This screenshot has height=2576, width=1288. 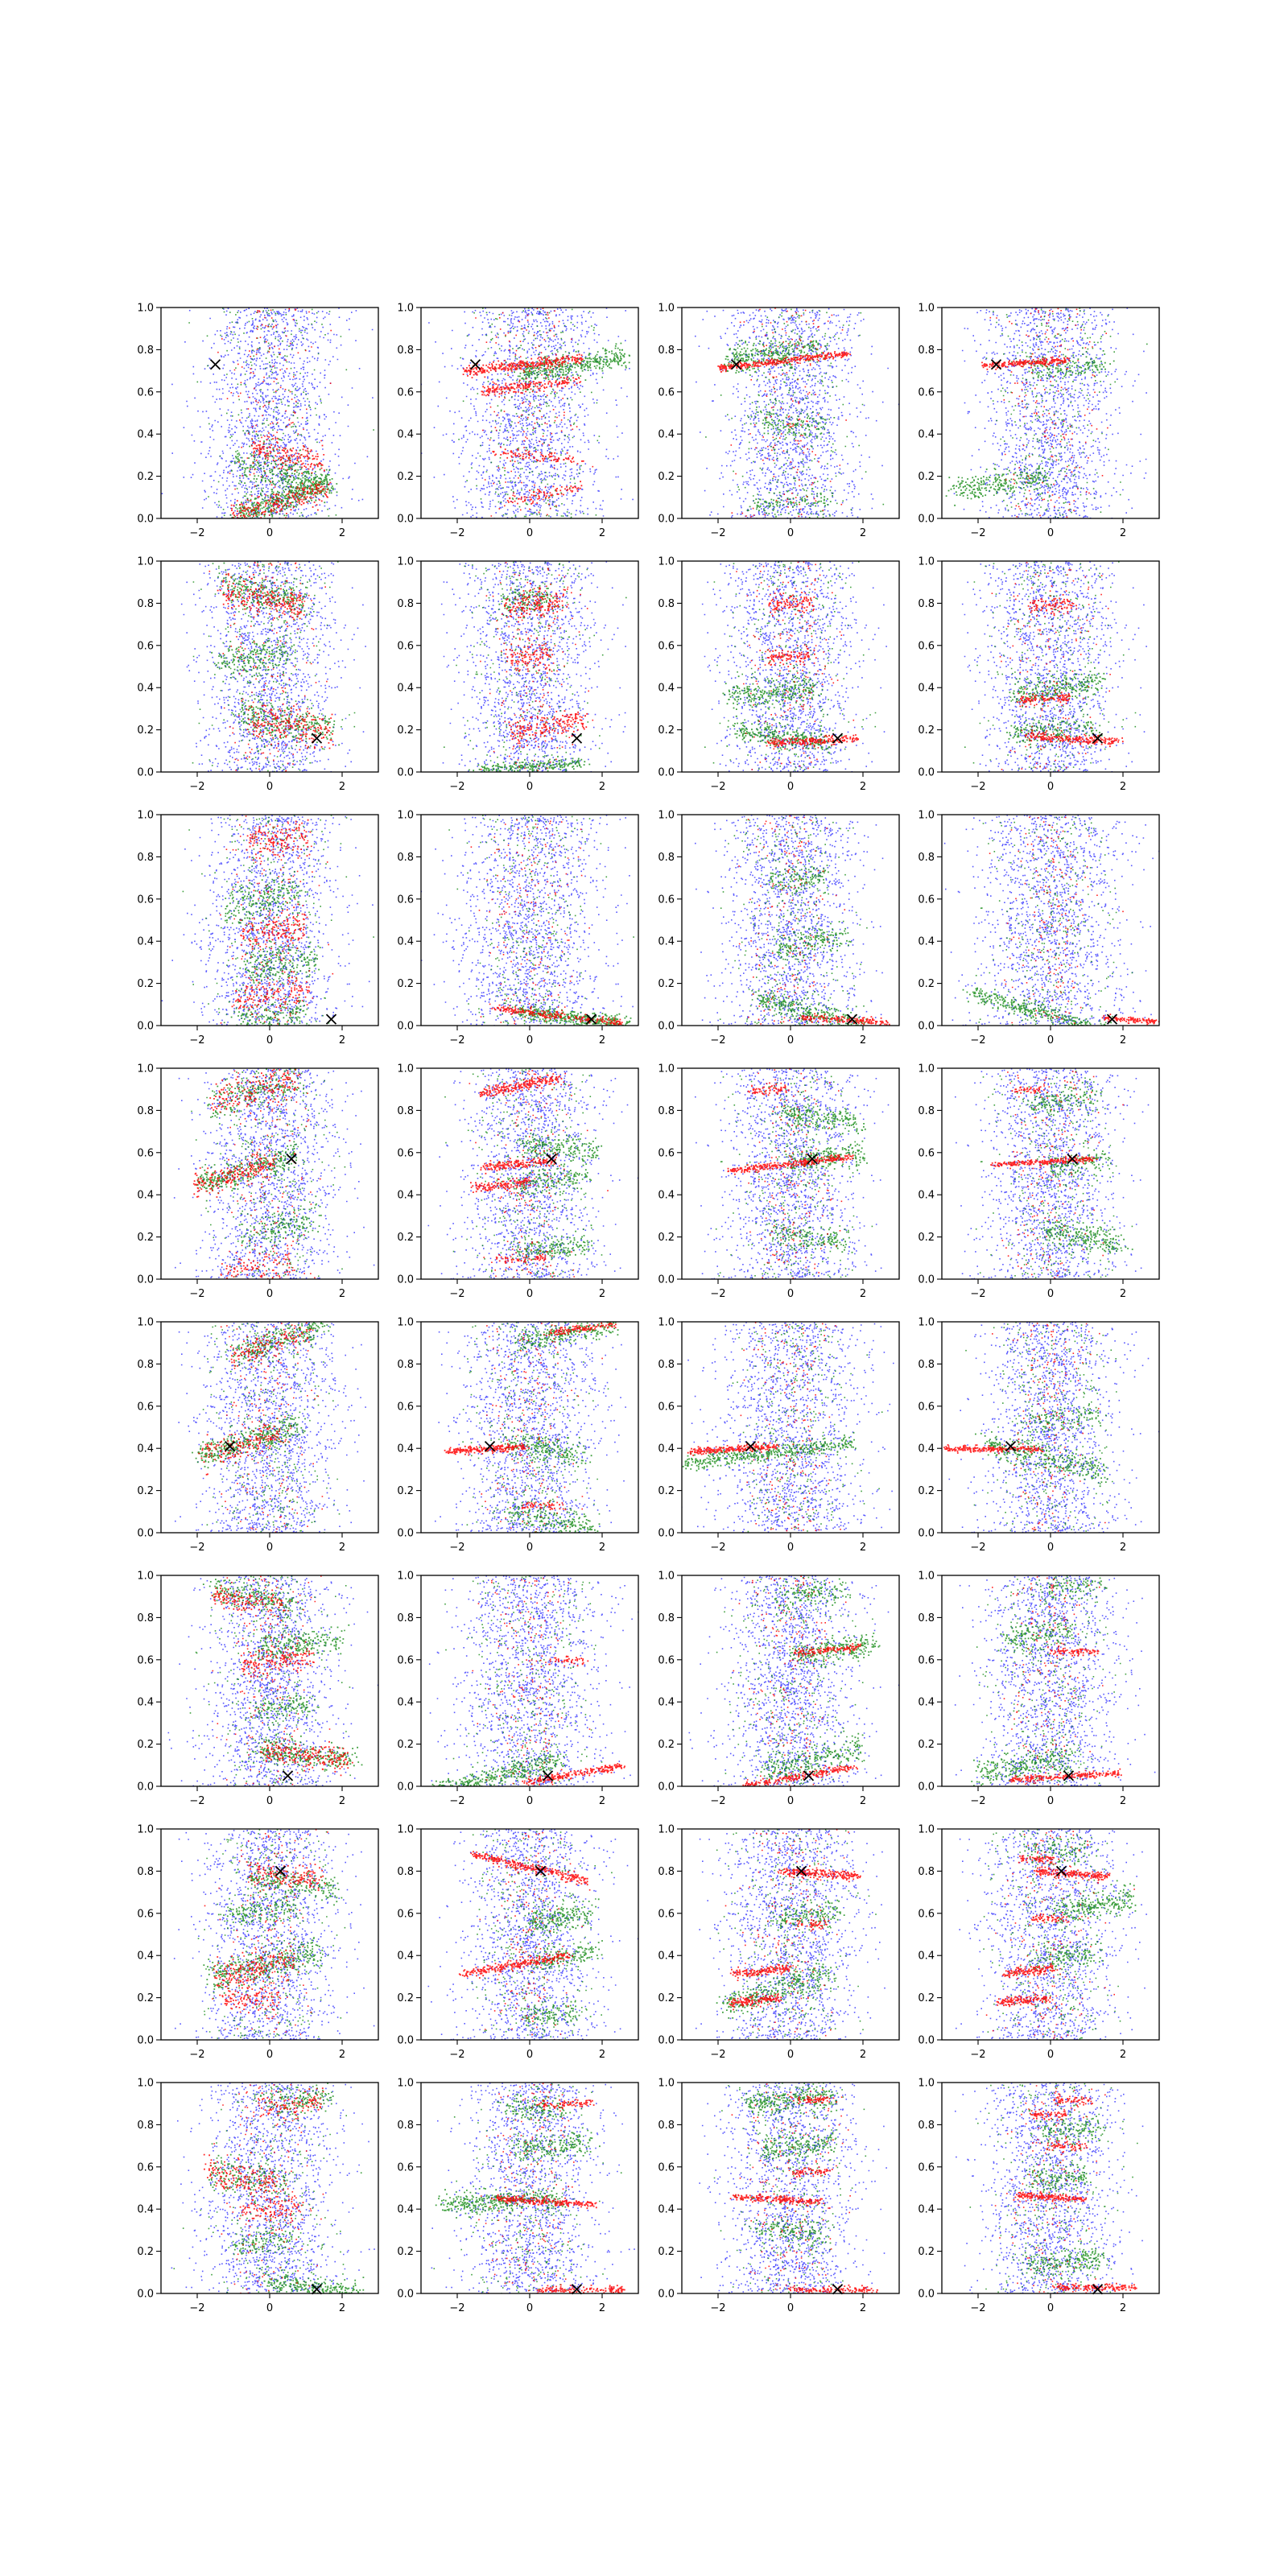 What do you see at coordinates (265, 1689) in the screenshot?
I see `subplot-r6-c1: 0.00.20.40.60.81.0−2 0 2` at bounding box center [265, 1689].